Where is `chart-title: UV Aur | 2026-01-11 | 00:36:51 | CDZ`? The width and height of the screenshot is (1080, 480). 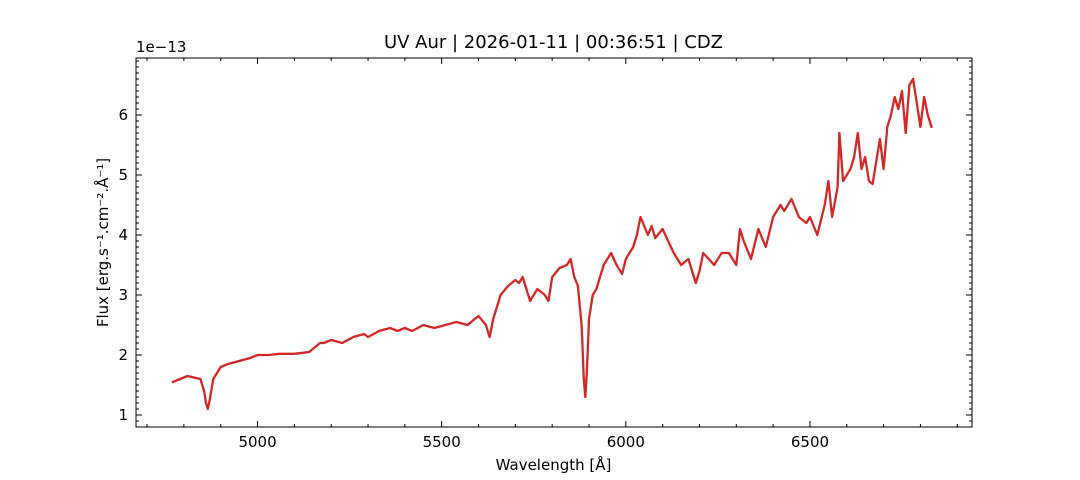
chart-title: UV Aur | 2026-01-11 | 00:36:51 | CDZ is located at coordinates (553, 42).